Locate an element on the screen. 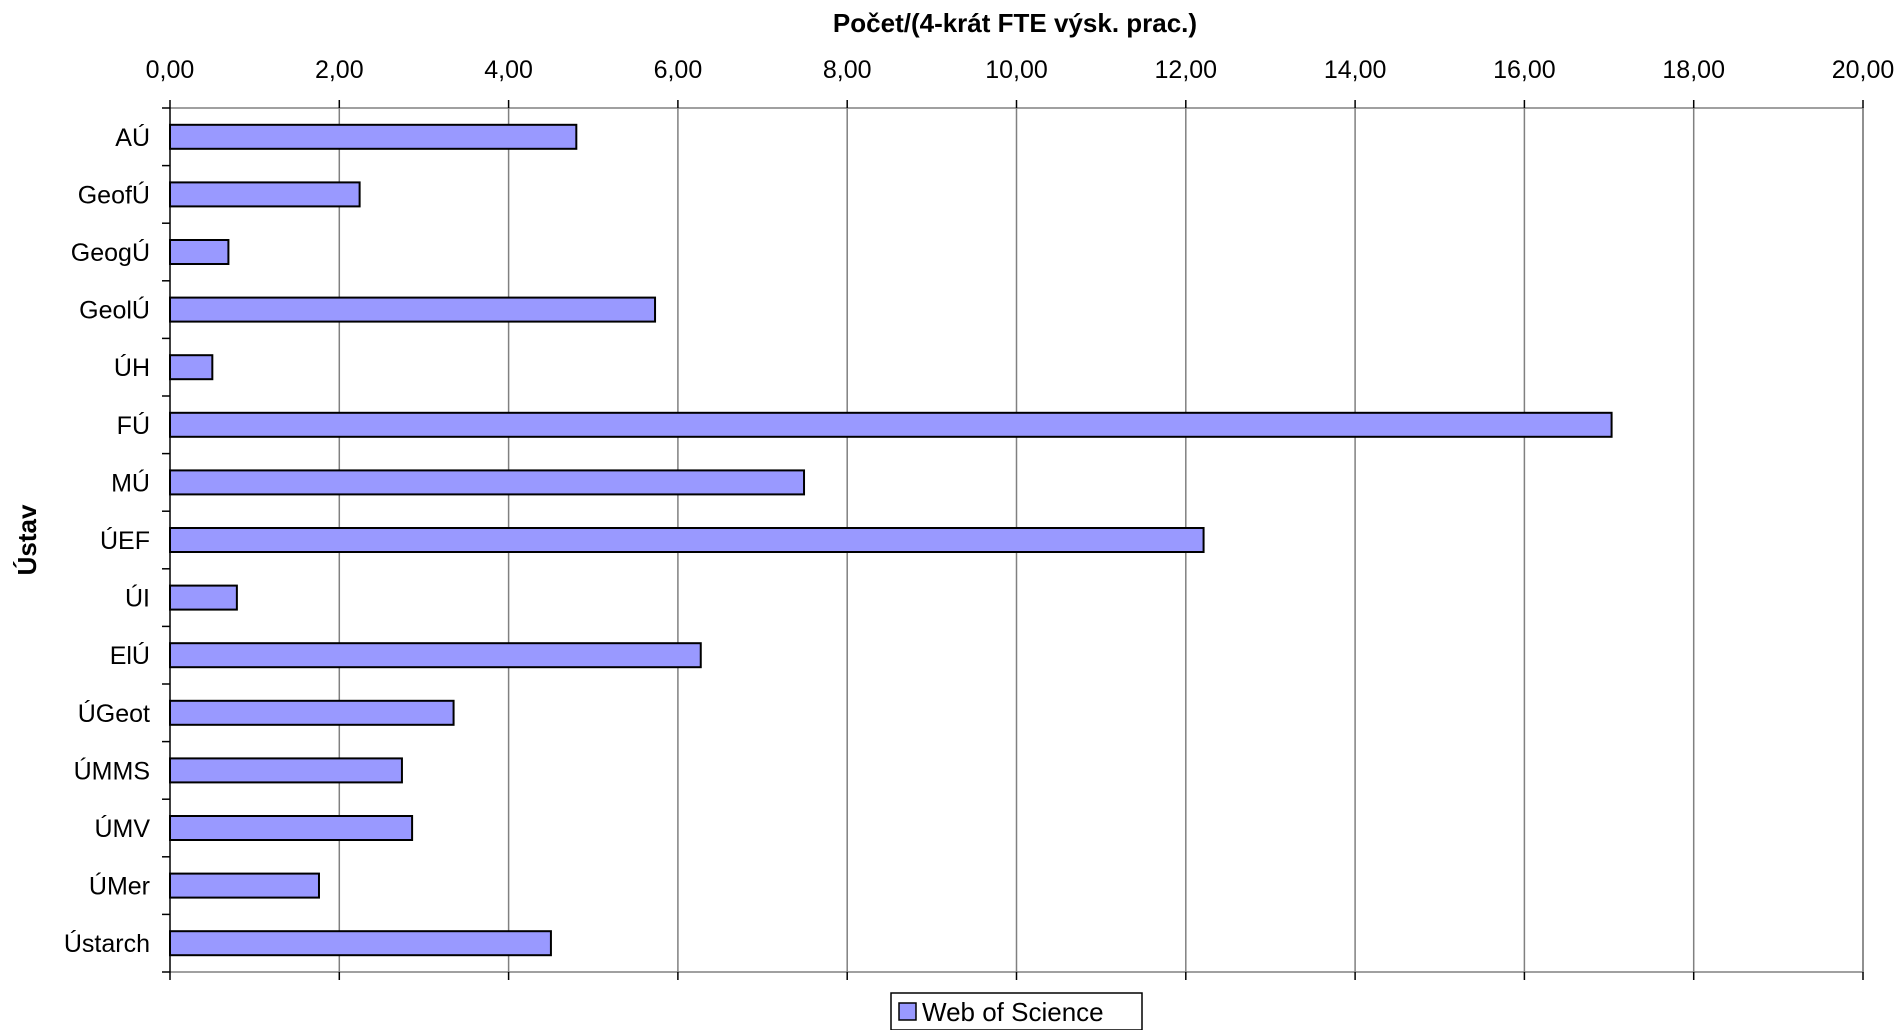 Image resolution: width=1901 pixels, height=1035 pixels. legend-frame is located at coordinates (1016, 1011).